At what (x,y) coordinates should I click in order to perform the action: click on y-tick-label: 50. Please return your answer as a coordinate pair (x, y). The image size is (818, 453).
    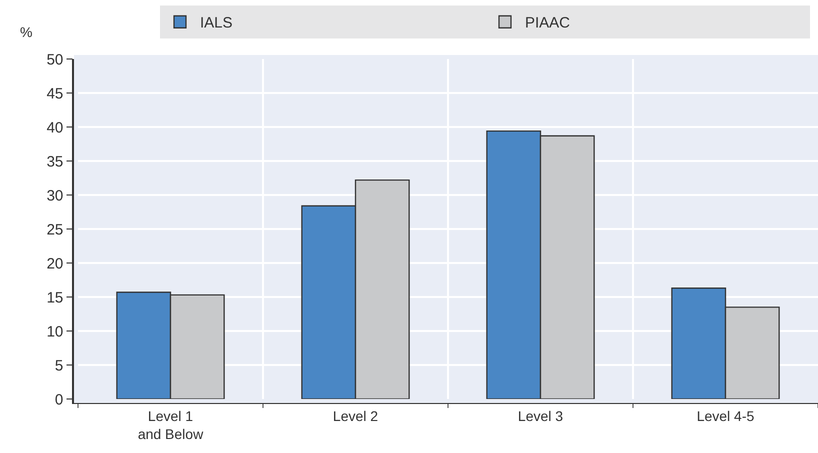
    Looking at the image, I should click on (55, 59).